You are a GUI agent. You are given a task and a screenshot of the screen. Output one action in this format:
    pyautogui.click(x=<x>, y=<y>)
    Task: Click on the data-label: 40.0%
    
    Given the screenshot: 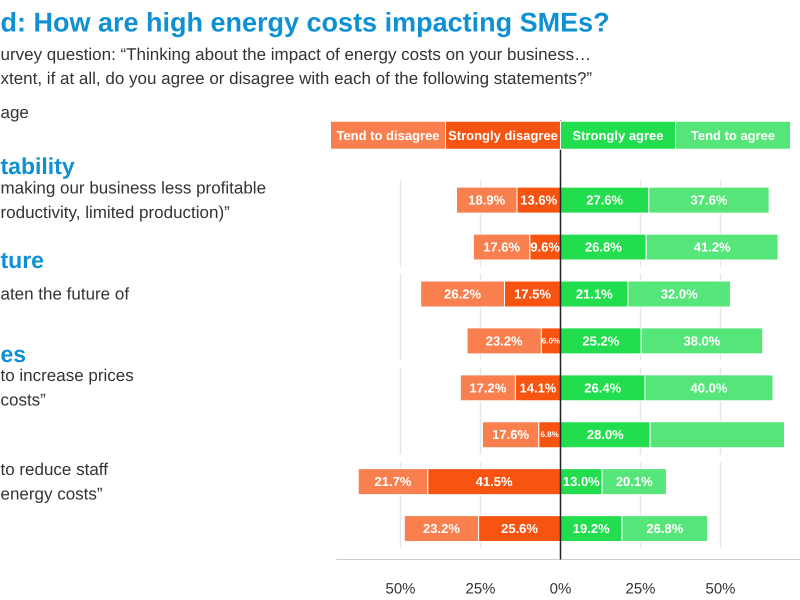 What is the action you would take?
    pyautogui.click(x=709, y=388)
    